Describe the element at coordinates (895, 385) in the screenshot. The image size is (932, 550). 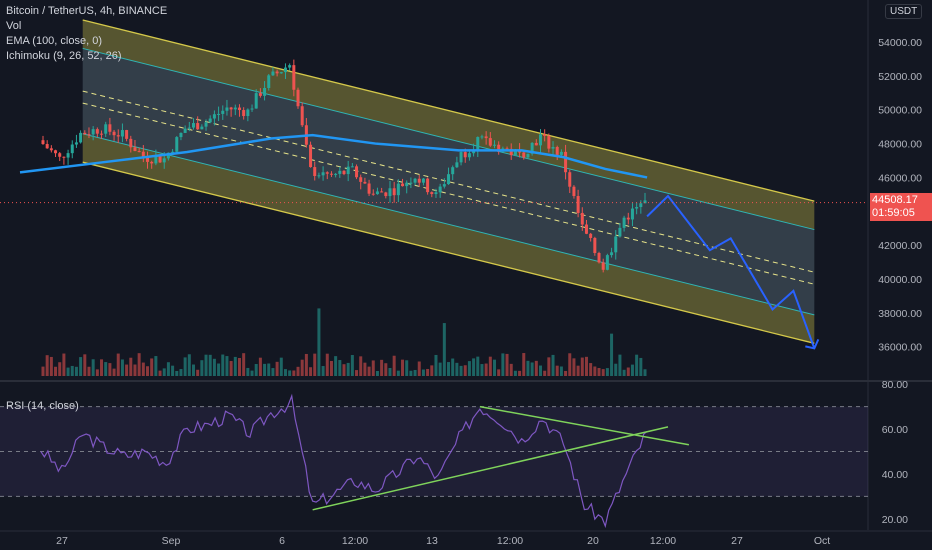
I see `rsi-axis-label: 80.00` at that location.